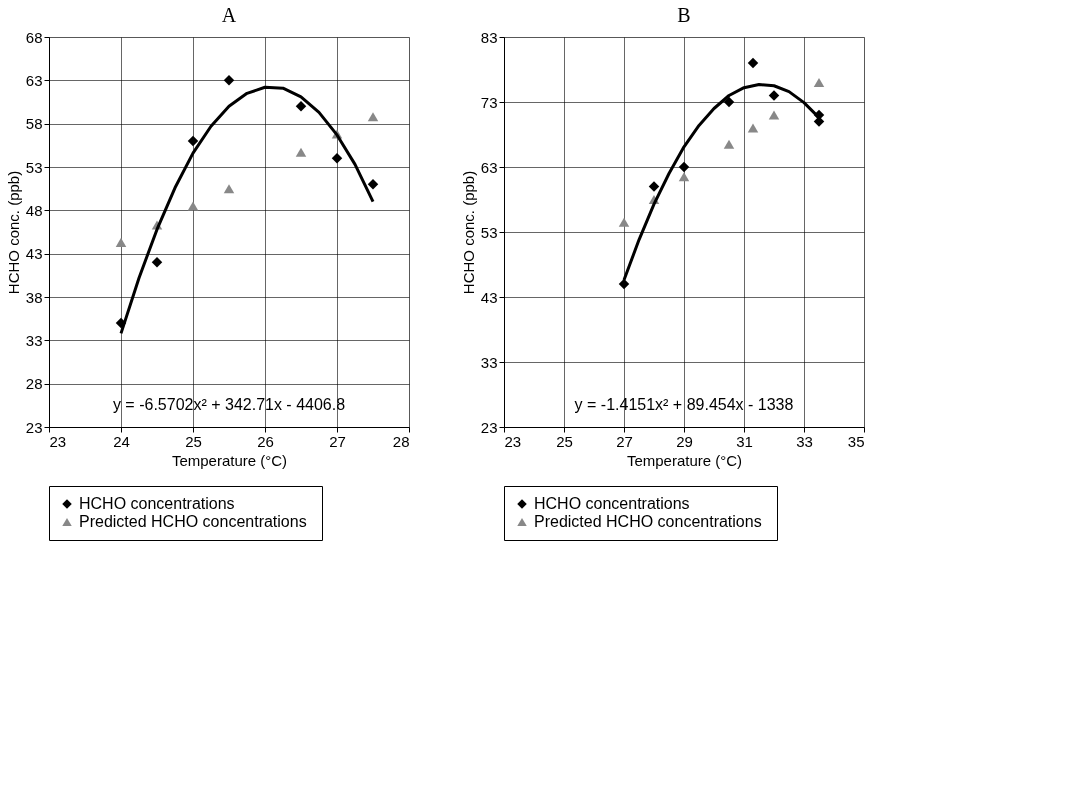  I want to click on y-tick-label: 58, so click(34, 124).